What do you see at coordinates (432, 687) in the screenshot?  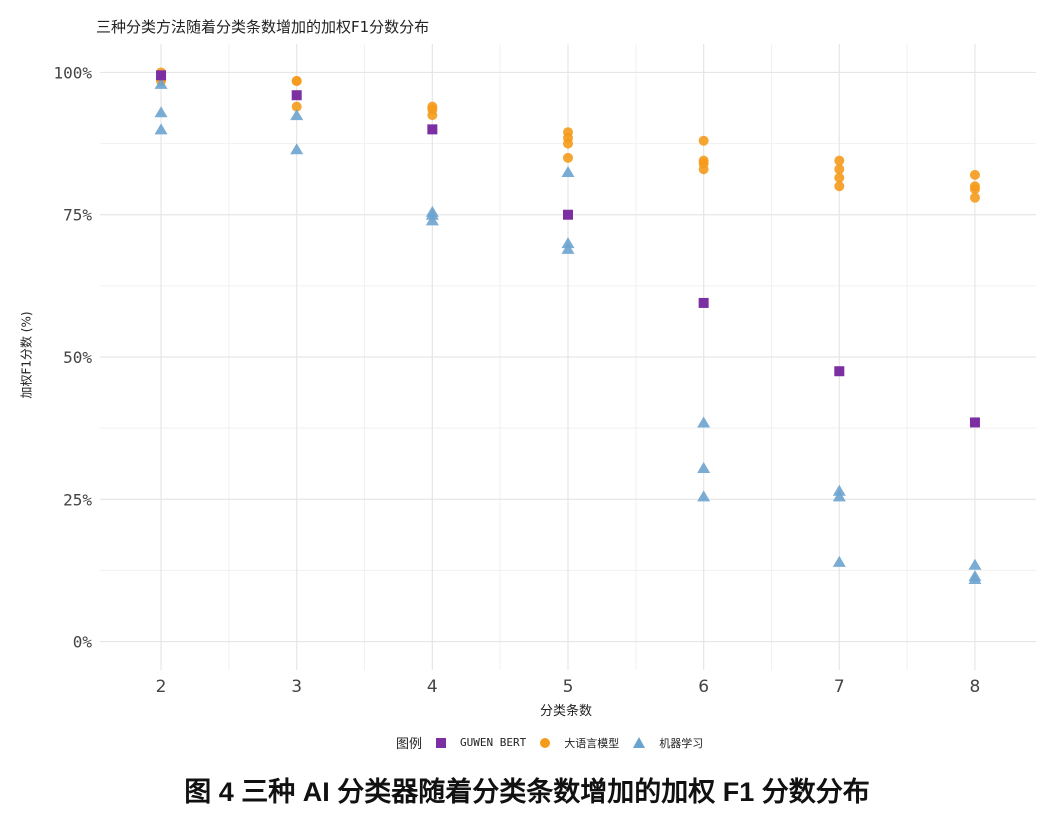 I see `x-tick-label: 4` at bounding box center [432, 687].